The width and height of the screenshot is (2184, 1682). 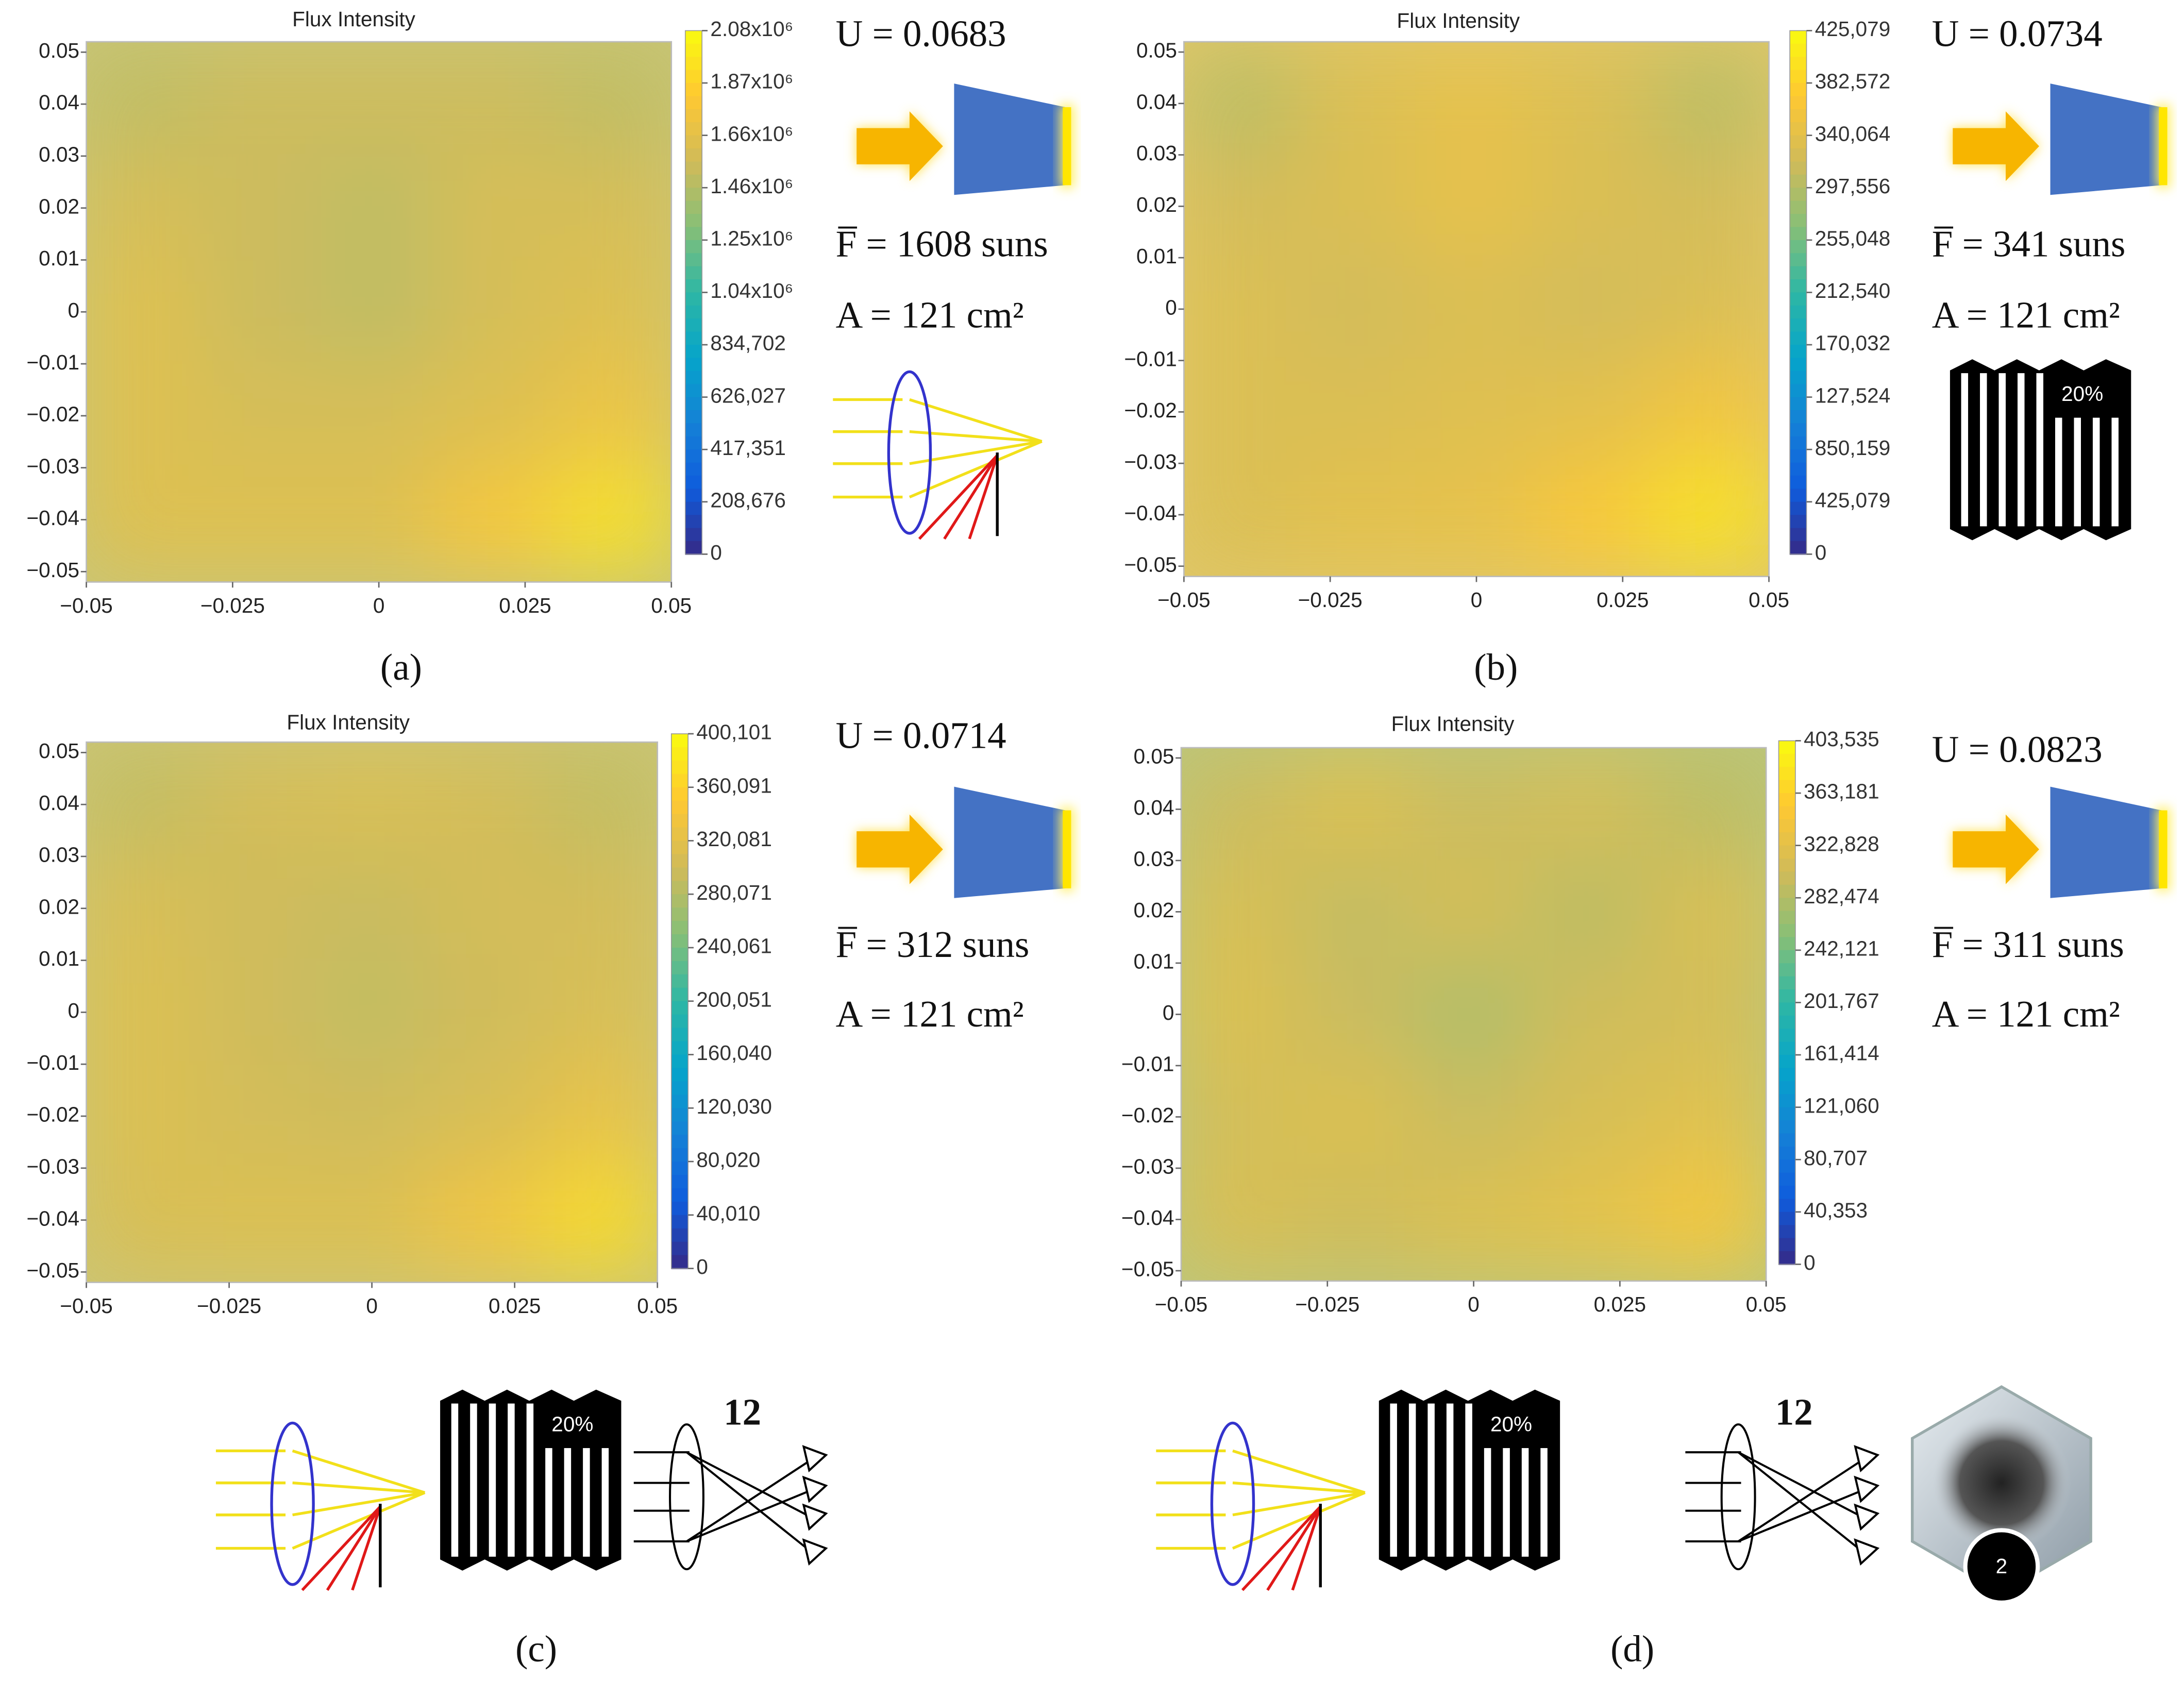 I want to click on concentrator-icon, so click(x=965, y=139).